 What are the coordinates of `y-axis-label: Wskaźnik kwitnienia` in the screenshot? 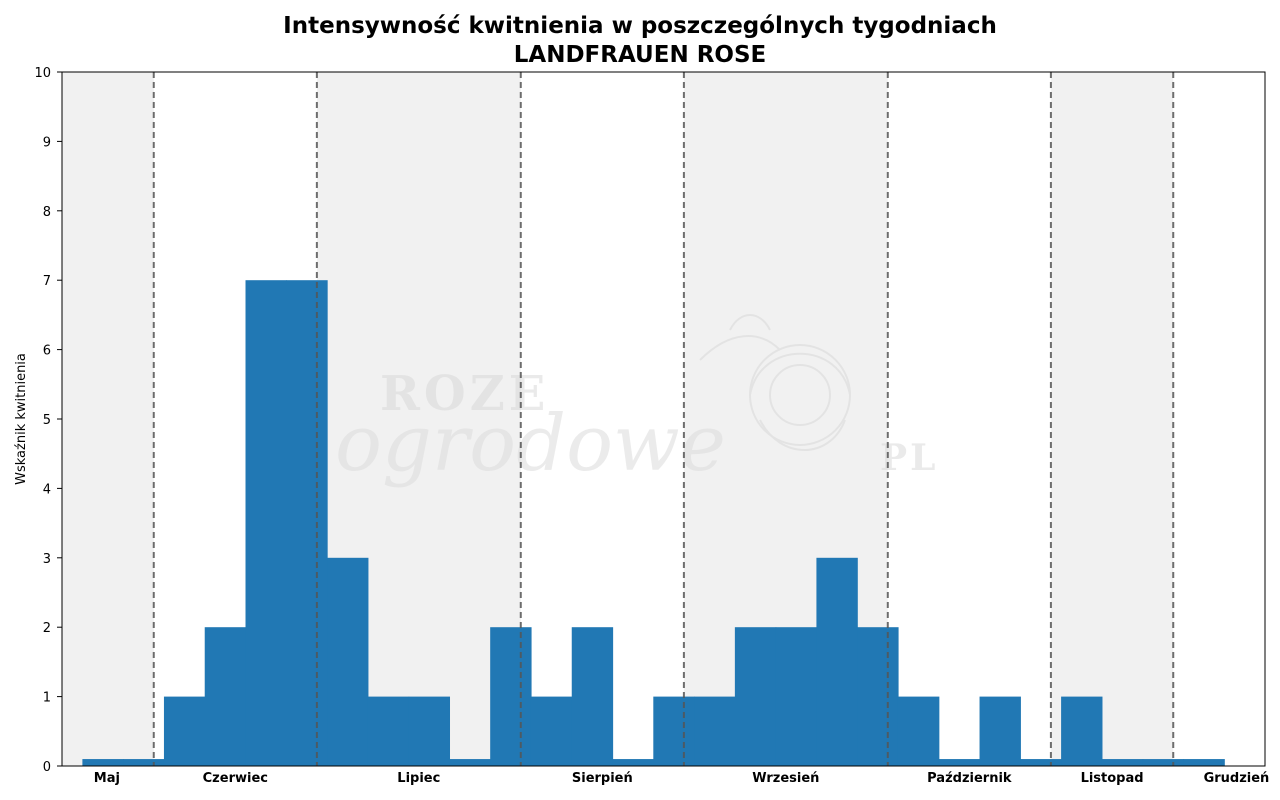 It's located at (21, 419).